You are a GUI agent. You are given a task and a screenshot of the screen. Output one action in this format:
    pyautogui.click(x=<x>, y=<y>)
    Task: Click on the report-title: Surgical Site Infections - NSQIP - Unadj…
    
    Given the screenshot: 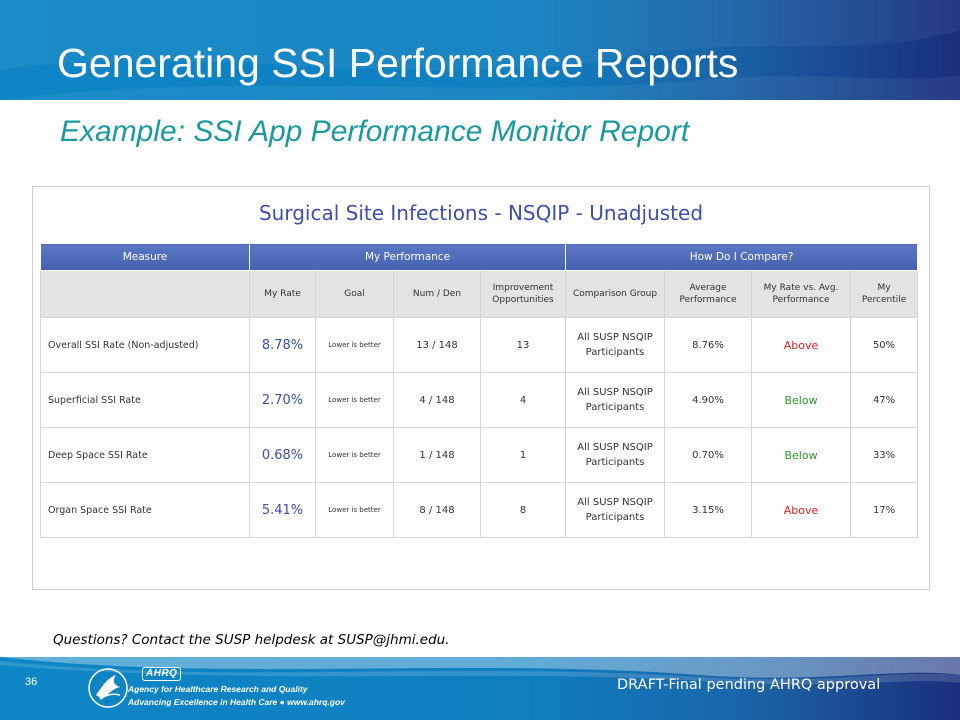 What is the action you would take?
    pyautogui.click(x=481, y=213)
    